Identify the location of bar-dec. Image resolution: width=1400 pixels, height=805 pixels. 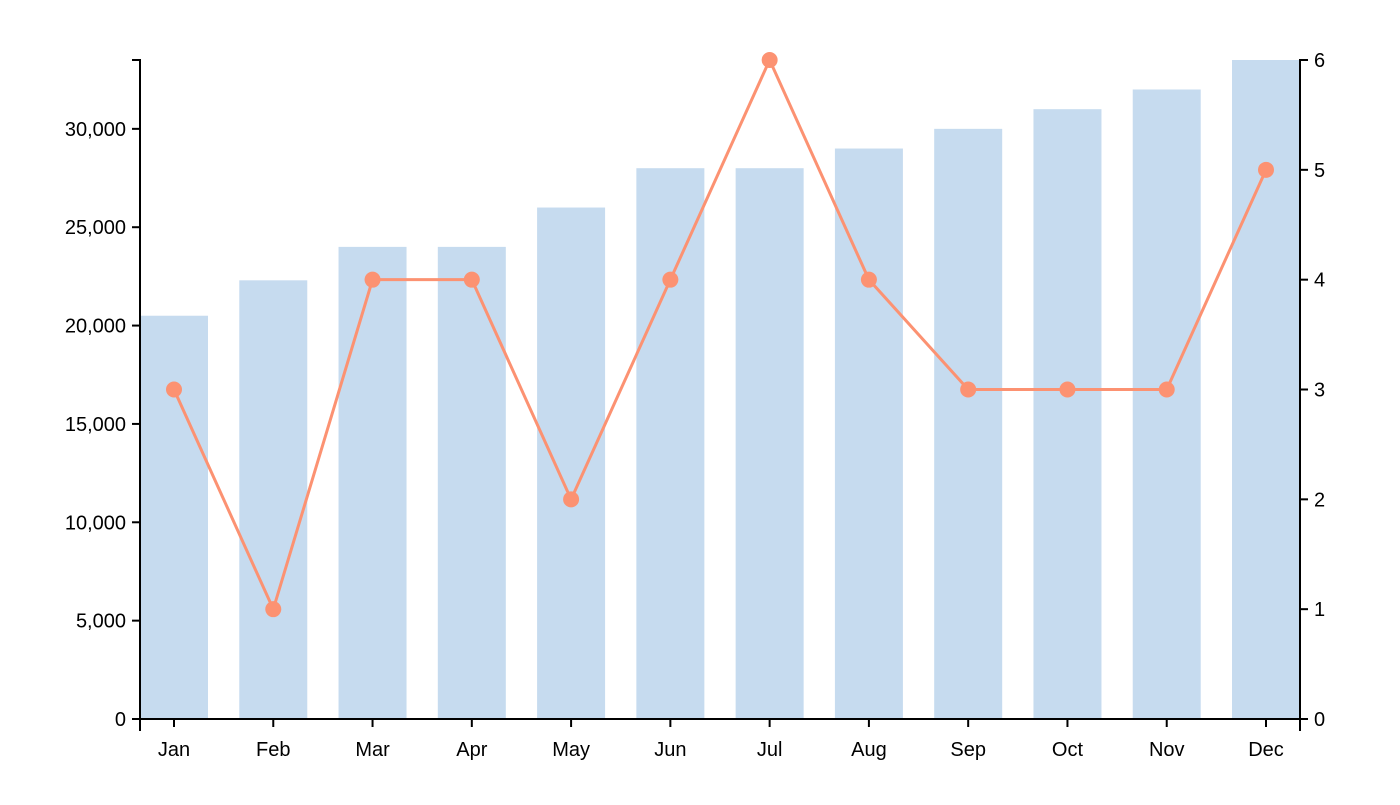
(1266, 389).